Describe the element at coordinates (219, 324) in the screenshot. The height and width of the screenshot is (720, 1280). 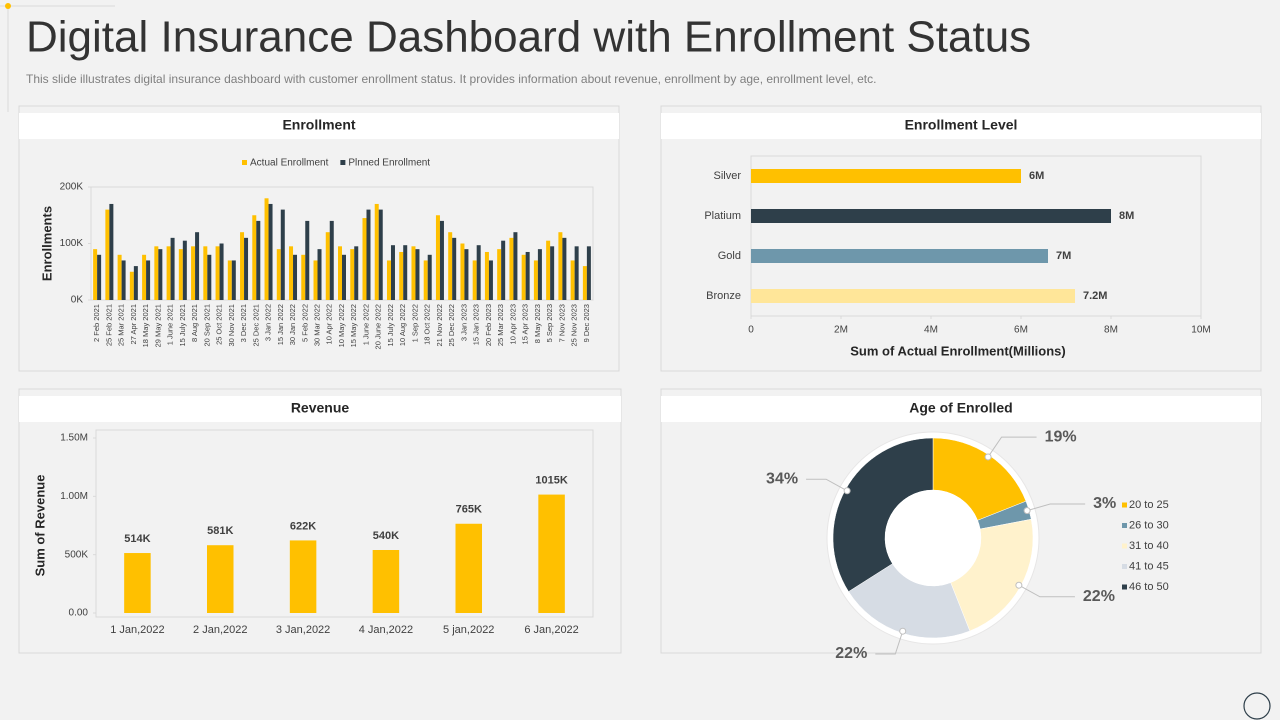
I see `x-tick-label: 25 Oct 2021` at that location.